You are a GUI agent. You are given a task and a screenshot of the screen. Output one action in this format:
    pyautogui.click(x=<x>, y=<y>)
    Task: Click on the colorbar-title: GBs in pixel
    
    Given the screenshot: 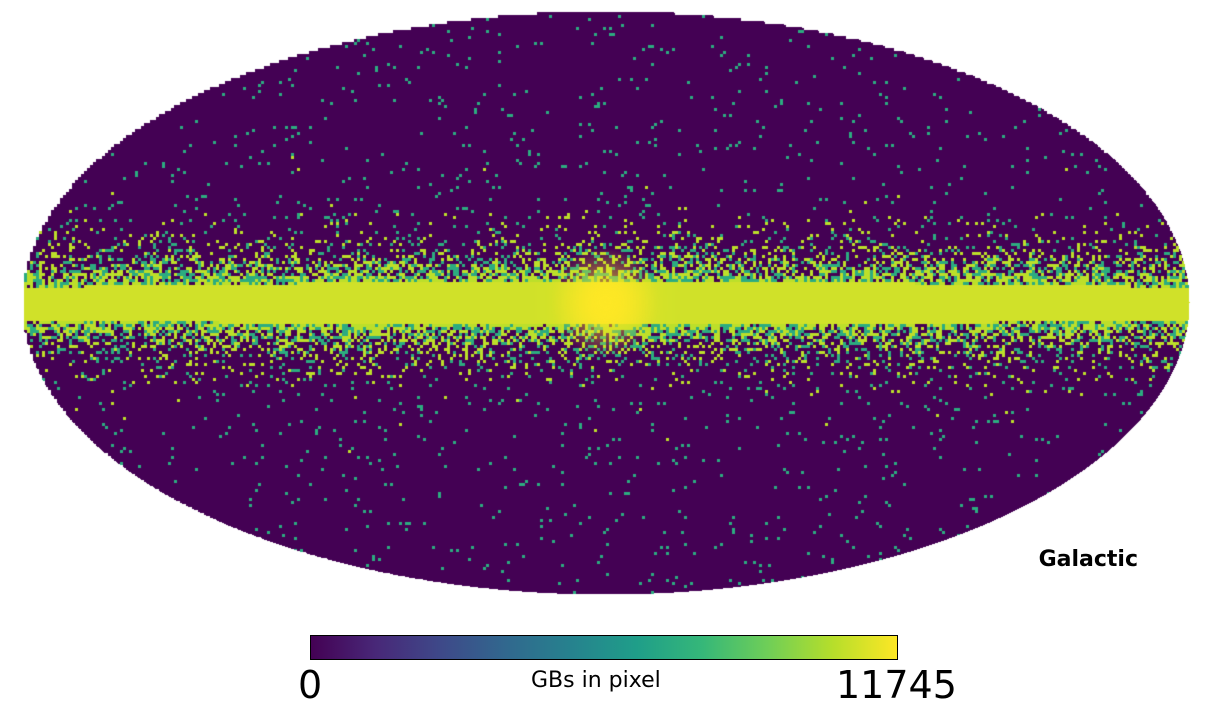 What is the action you would take?
    pyautogui.click(x=596, y=680)
    